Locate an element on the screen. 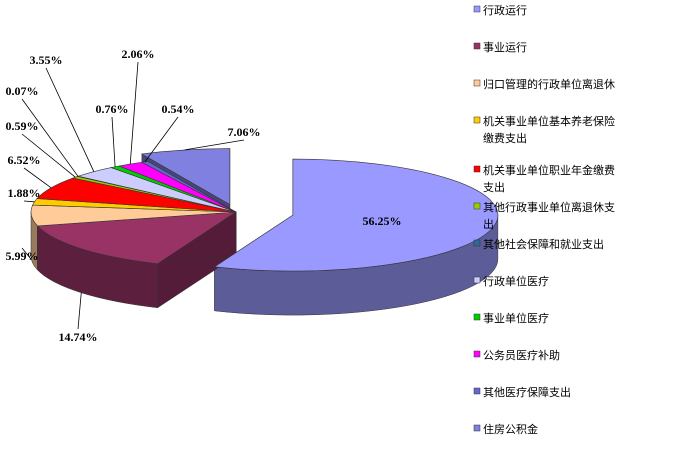 This screenshot has height=450, width=680. slice-label-3: 5.99% is located at coordinates (22, 256).